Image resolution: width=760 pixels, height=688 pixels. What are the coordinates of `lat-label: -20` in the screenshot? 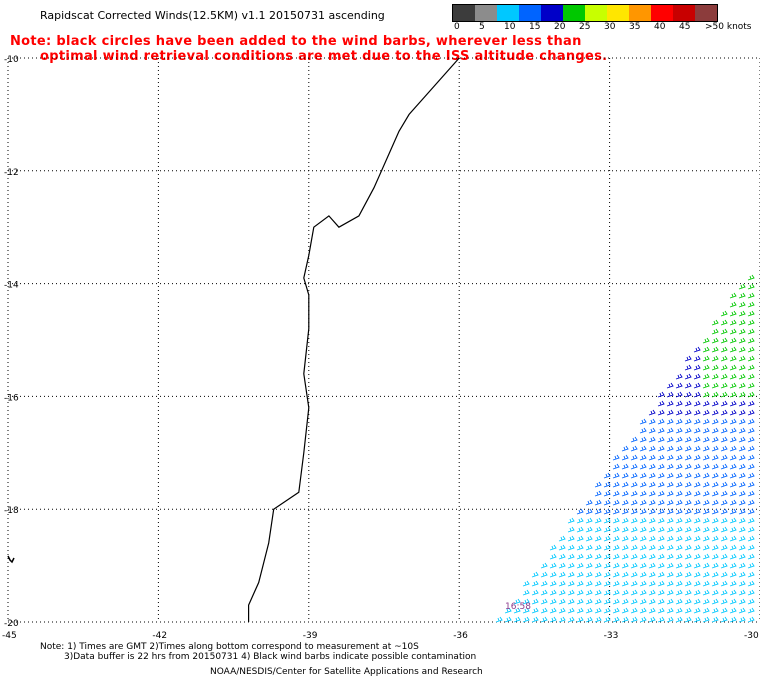 It's located at (11, 624).